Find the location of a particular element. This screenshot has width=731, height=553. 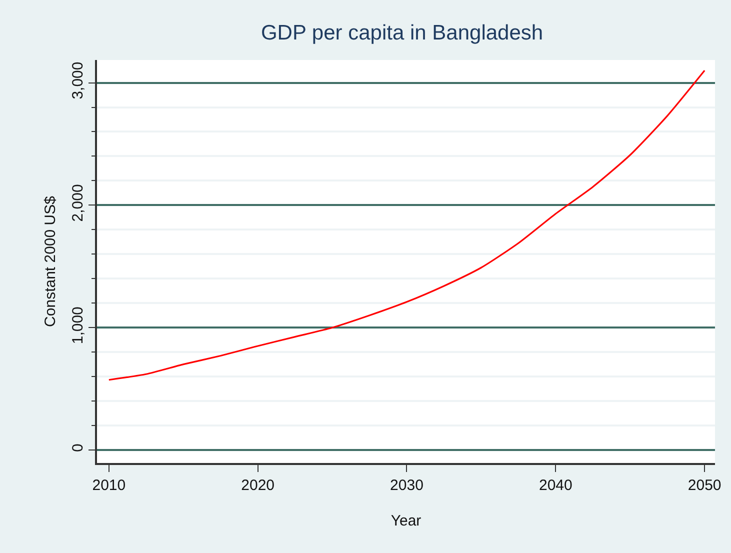

x-tick-label: 2050 is located at coordinates (705, 485).